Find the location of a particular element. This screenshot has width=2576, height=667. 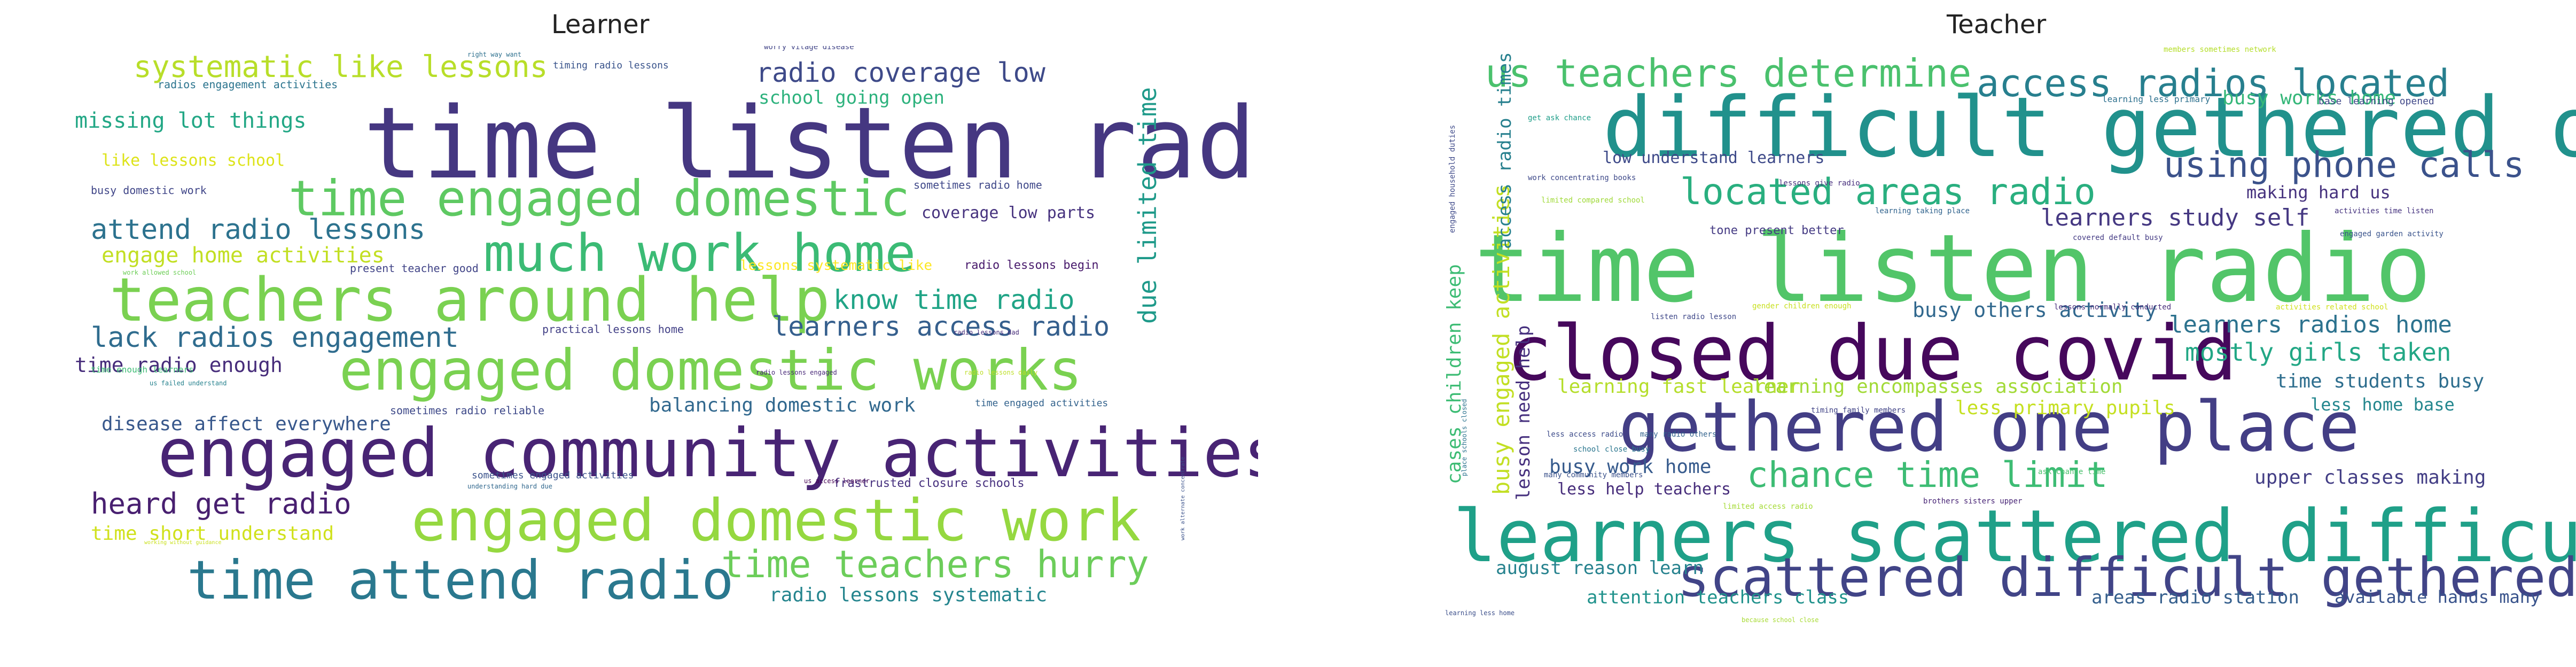

word-radio-lessons-begin: radio lessons begin is located at coordinates (1031, 265).